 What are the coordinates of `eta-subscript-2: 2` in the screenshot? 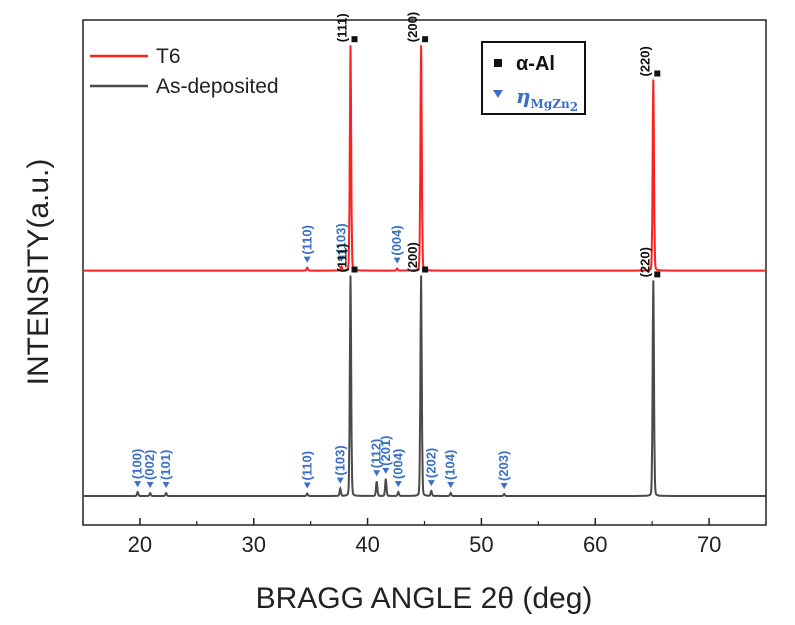 It's located at (574, 107).